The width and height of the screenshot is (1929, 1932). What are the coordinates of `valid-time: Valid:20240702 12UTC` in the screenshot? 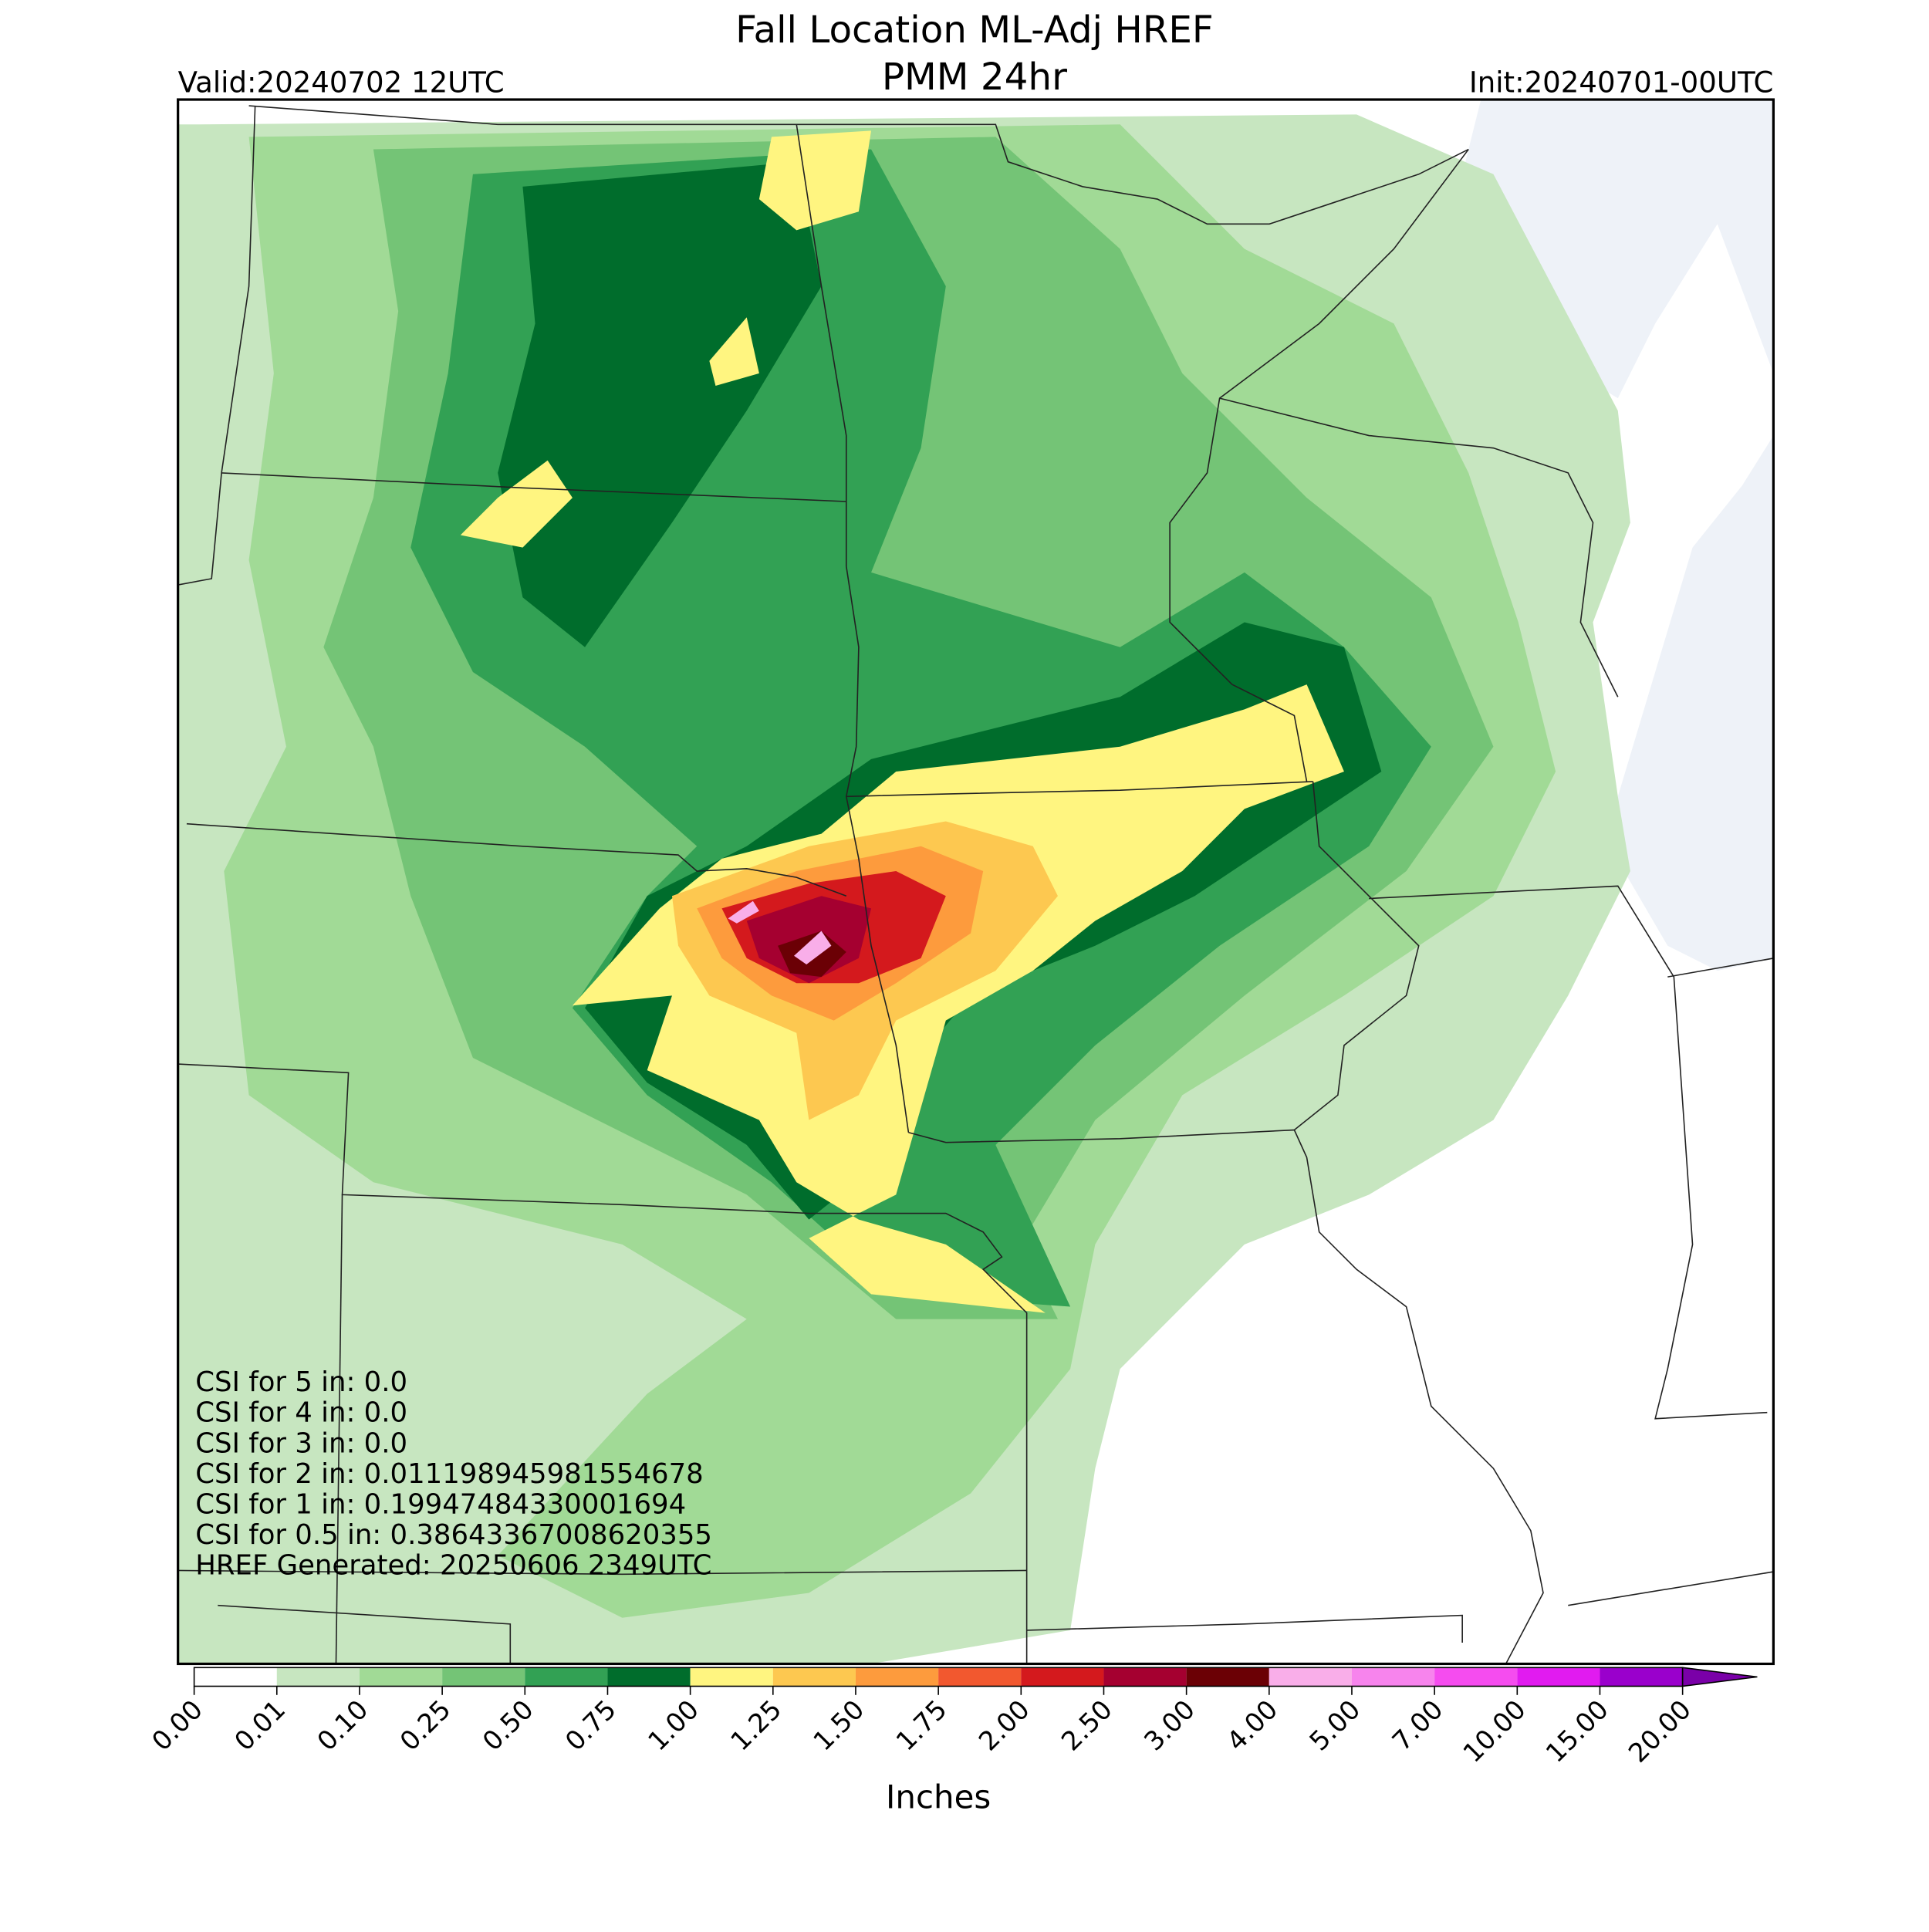 It's located at (341, 82).